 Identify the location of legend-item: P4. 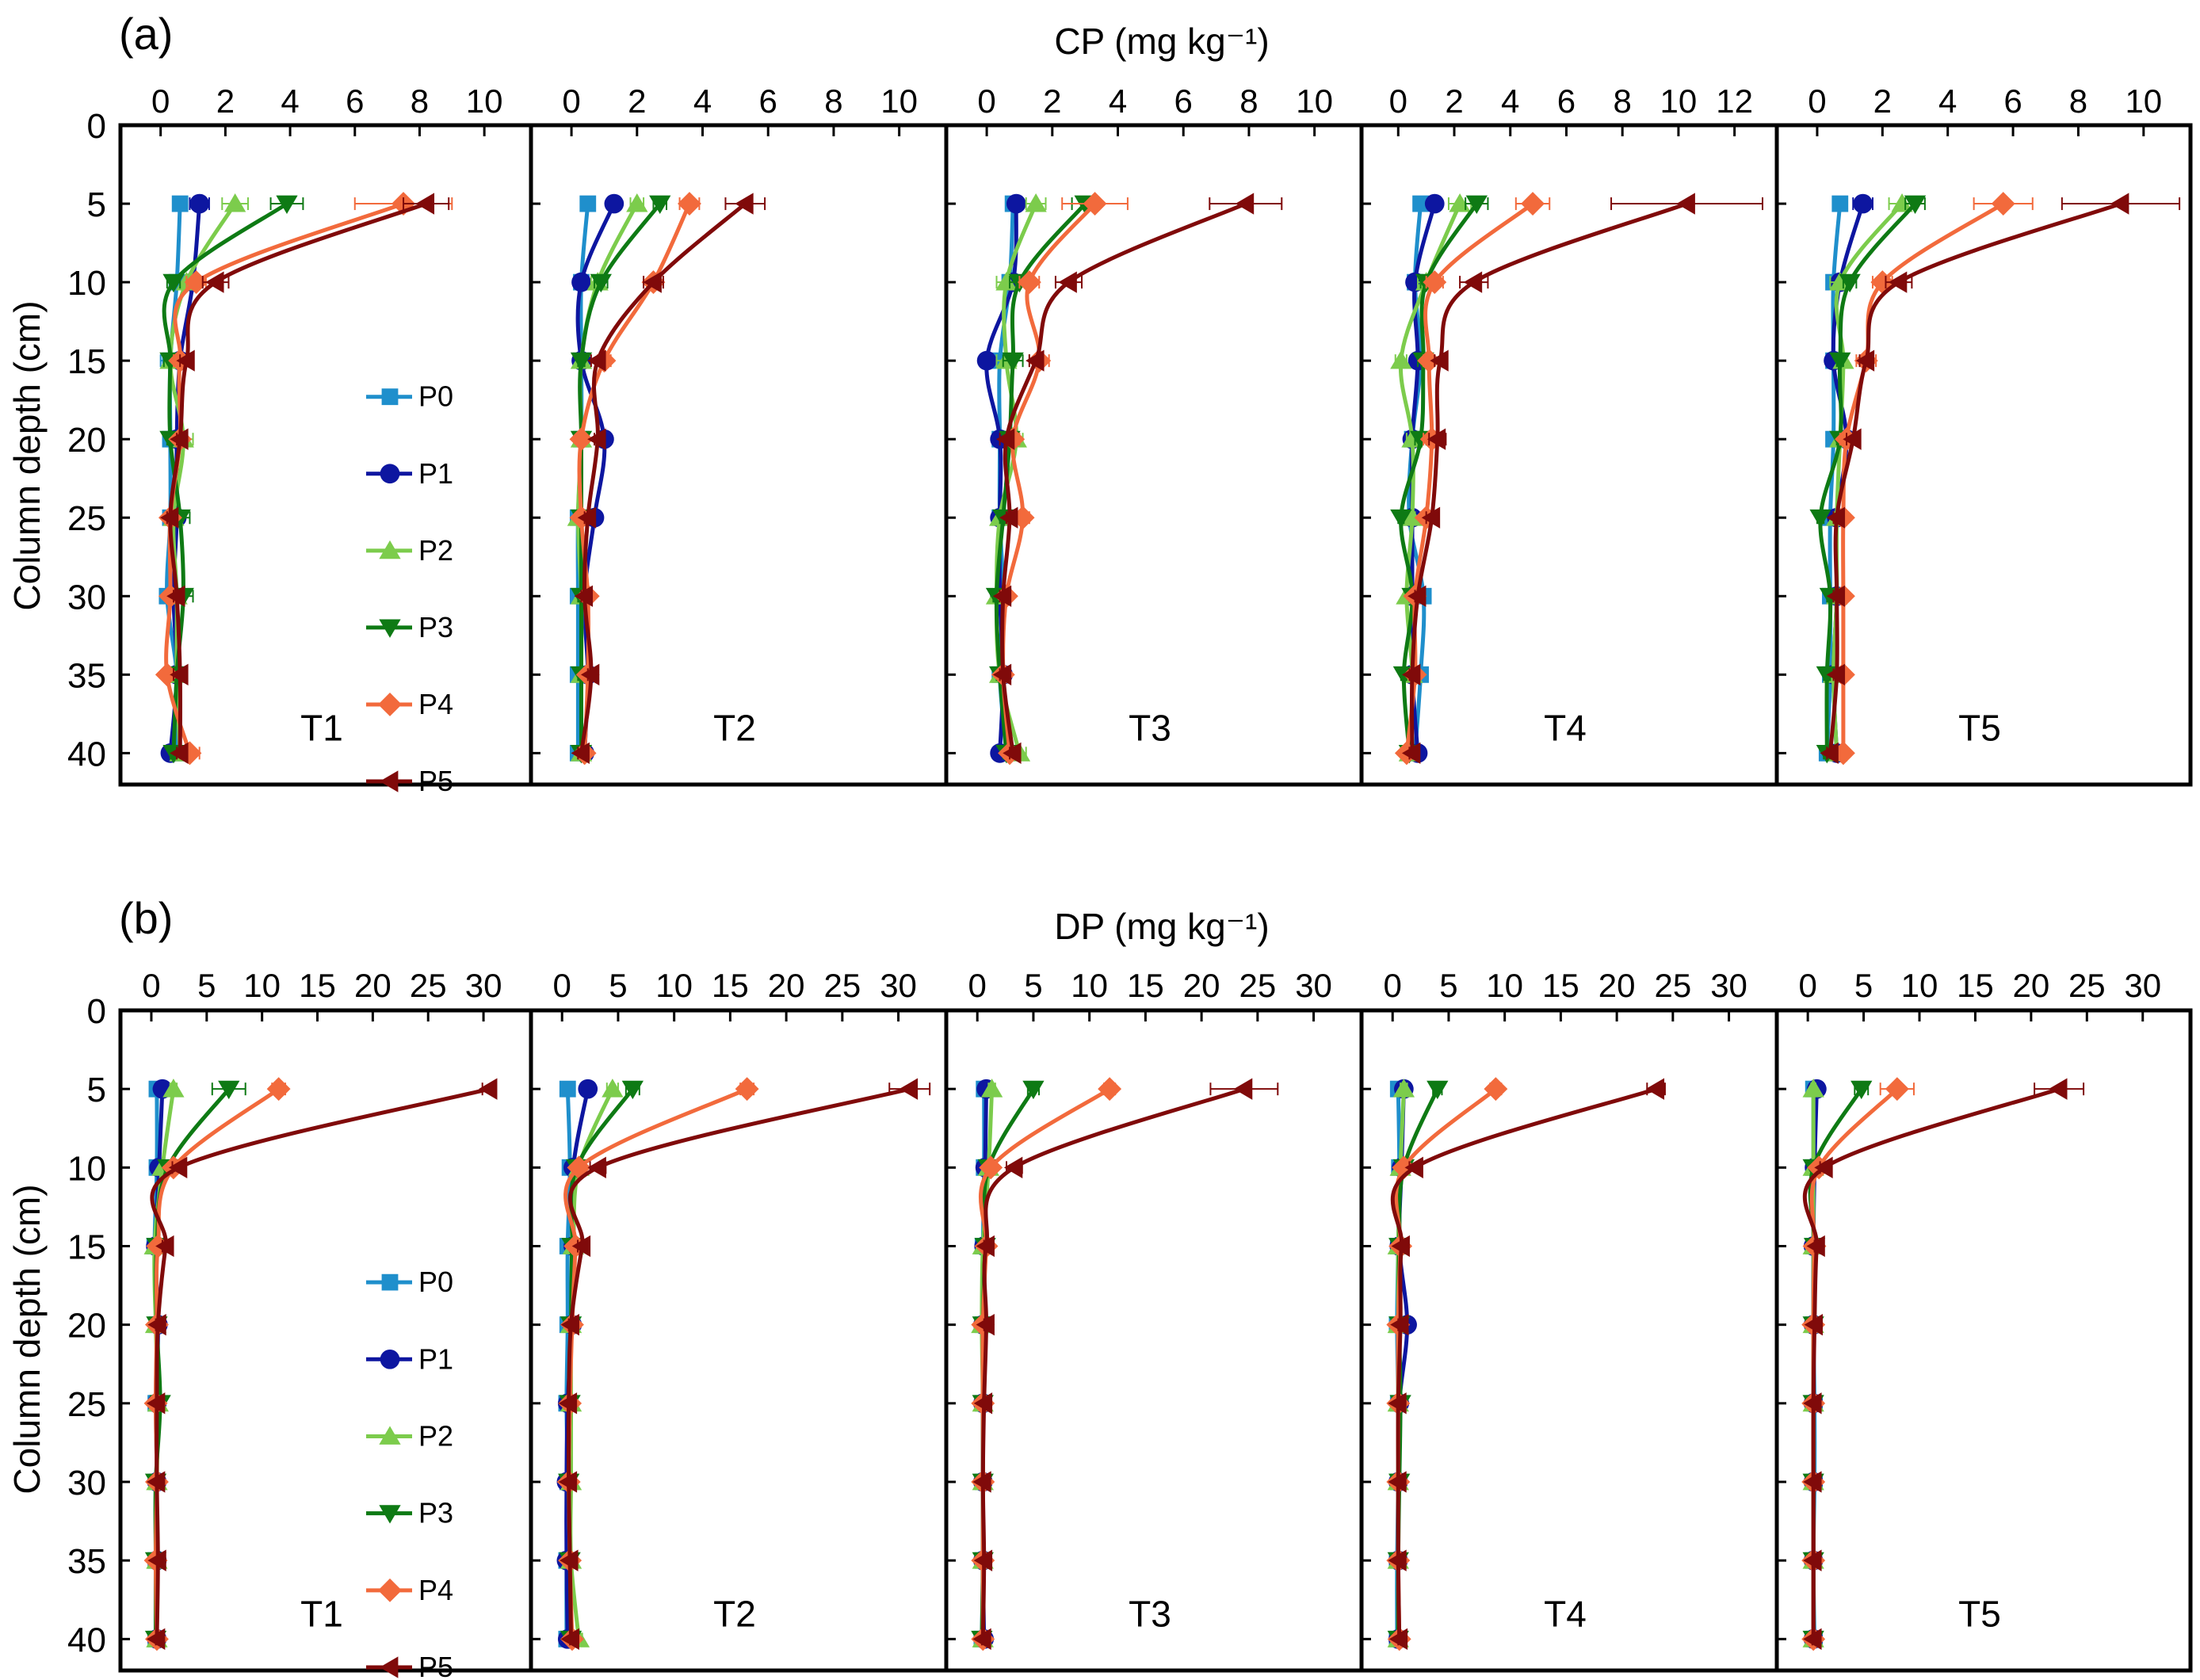
(409, 704).